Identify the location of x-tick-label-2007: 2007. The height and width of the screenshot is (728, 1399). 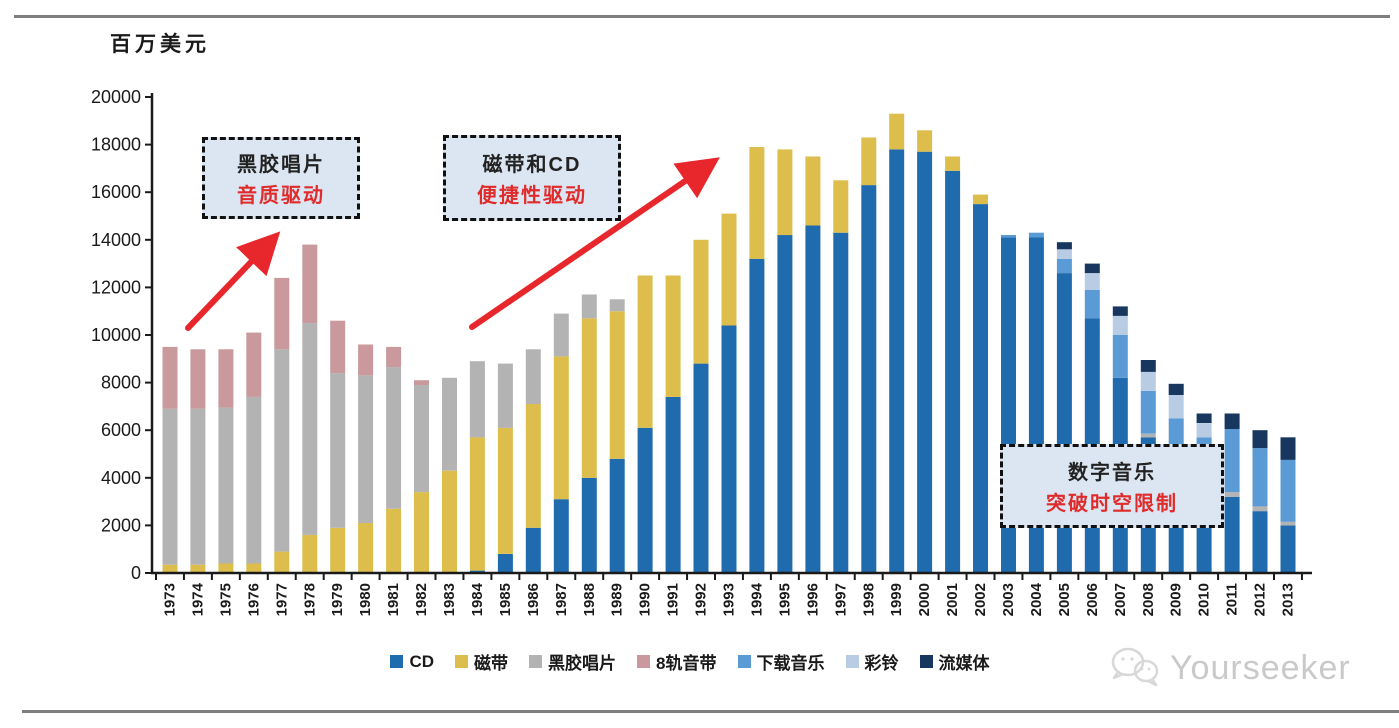
(1120, 599).